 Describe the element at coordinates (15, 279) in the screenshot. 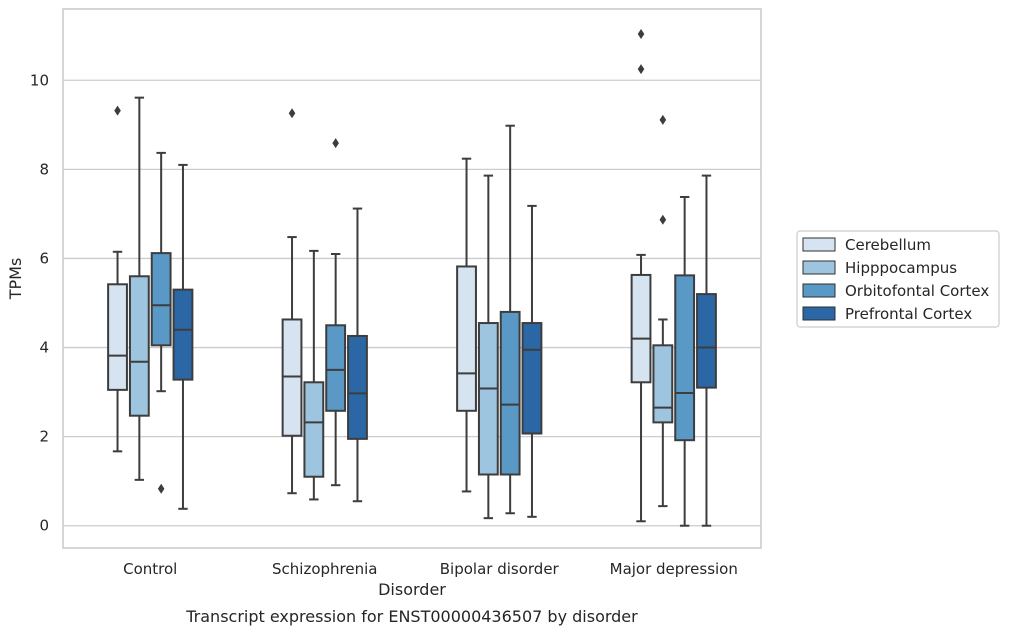

I see `y-axis-label: TPMs` at that location.